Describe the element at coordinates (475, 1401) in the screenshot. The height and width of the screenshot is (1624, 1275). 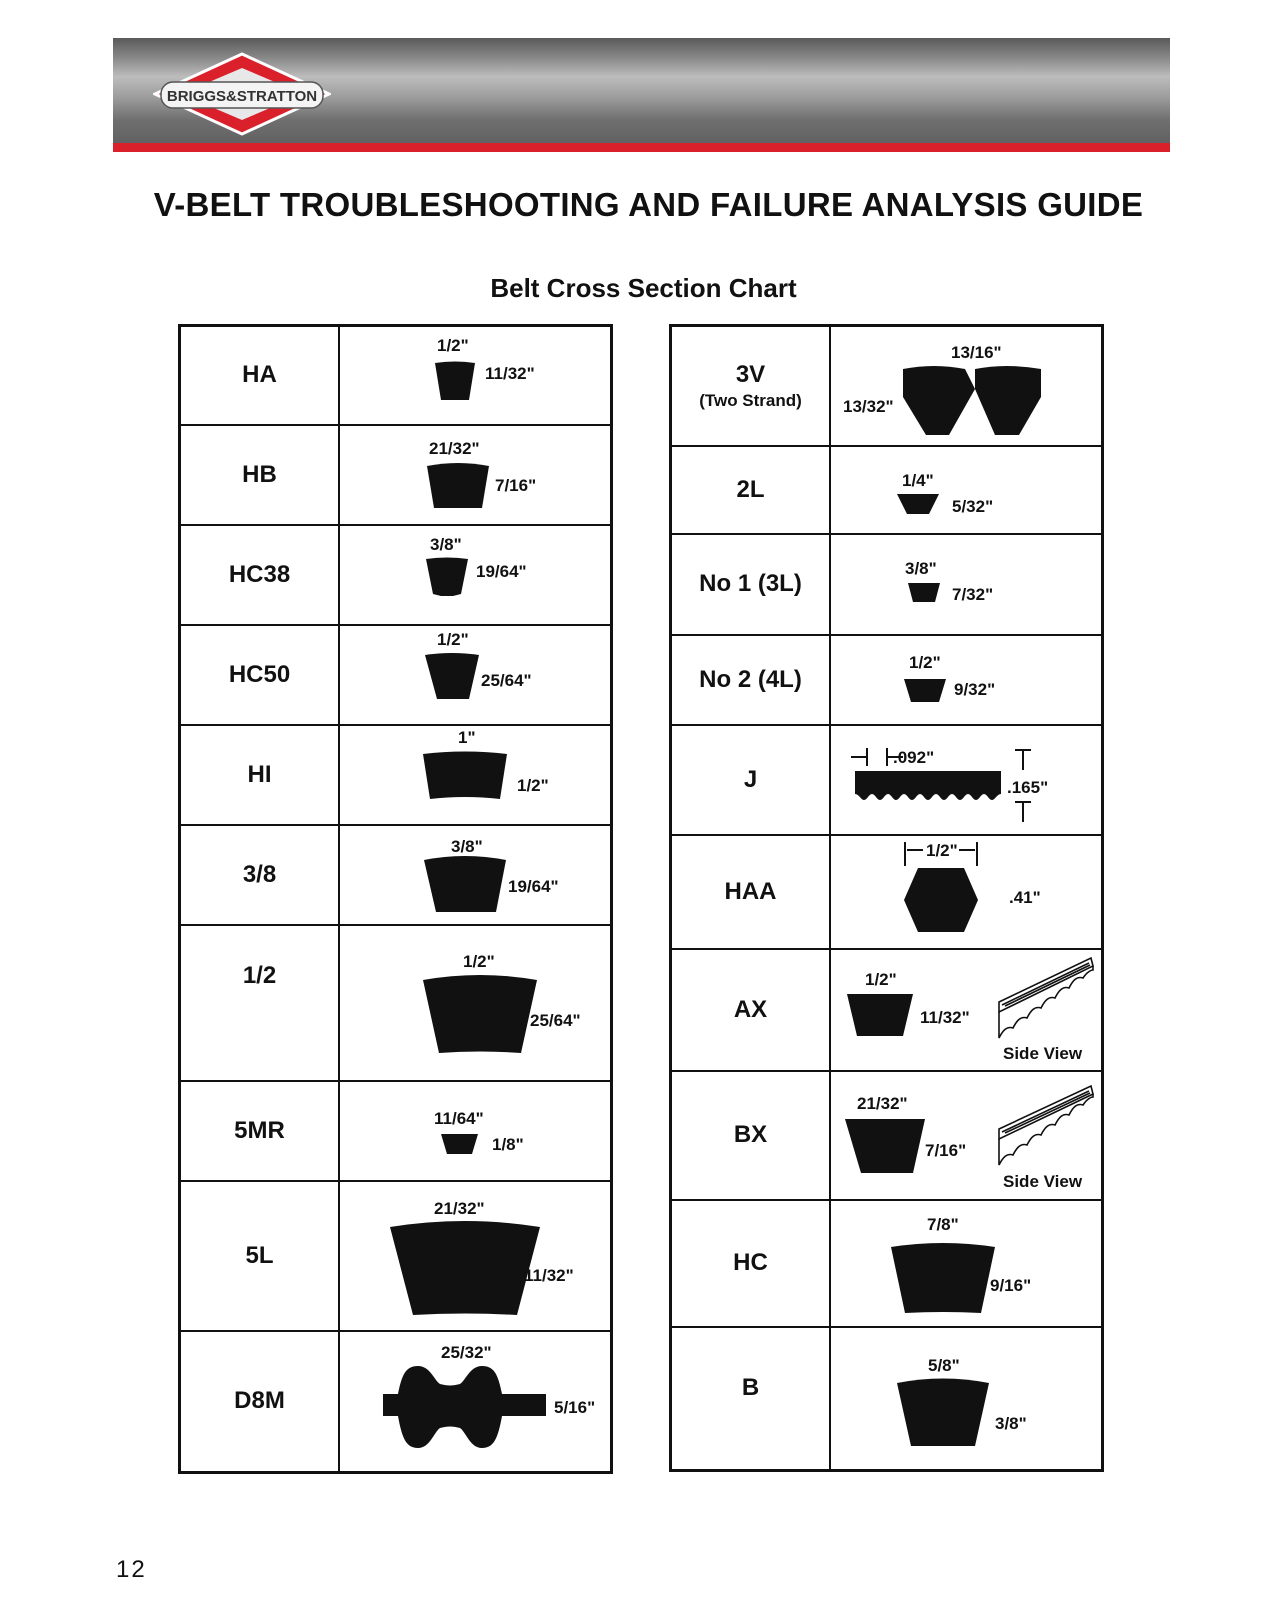
I see `belt-shape-cell: 25/32" 5/16"` at that location.